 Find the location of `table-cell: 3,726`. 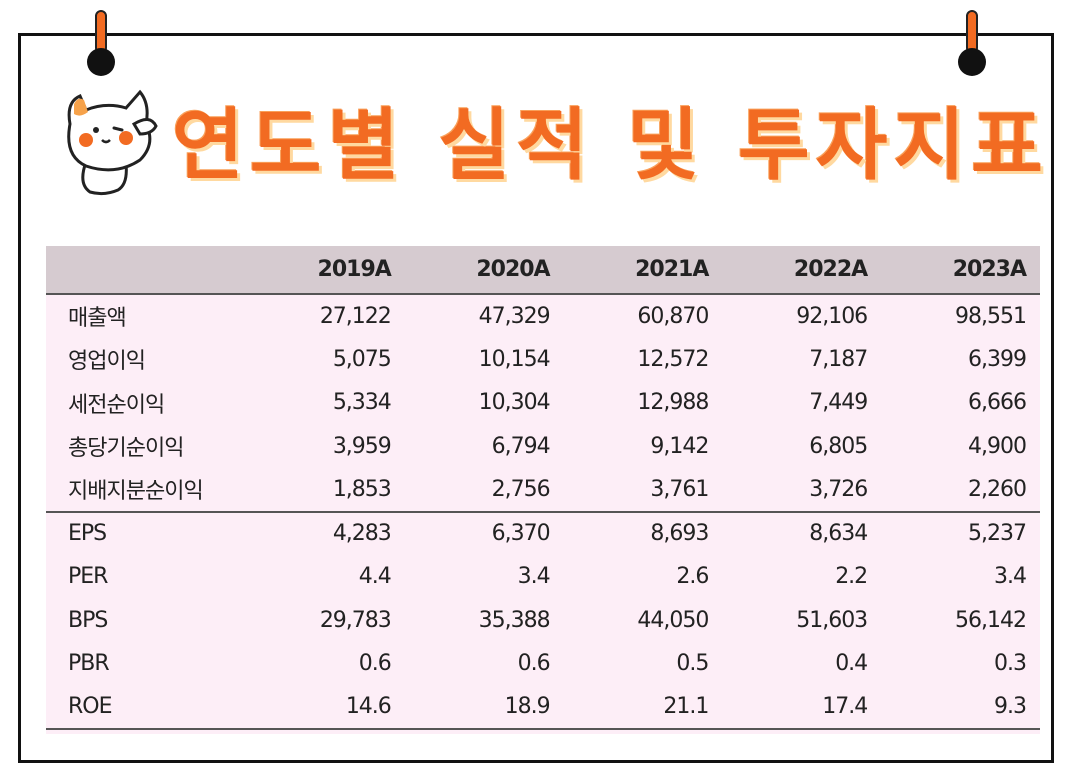

table-cell: 3,726 is located at coordinates (838, 489).